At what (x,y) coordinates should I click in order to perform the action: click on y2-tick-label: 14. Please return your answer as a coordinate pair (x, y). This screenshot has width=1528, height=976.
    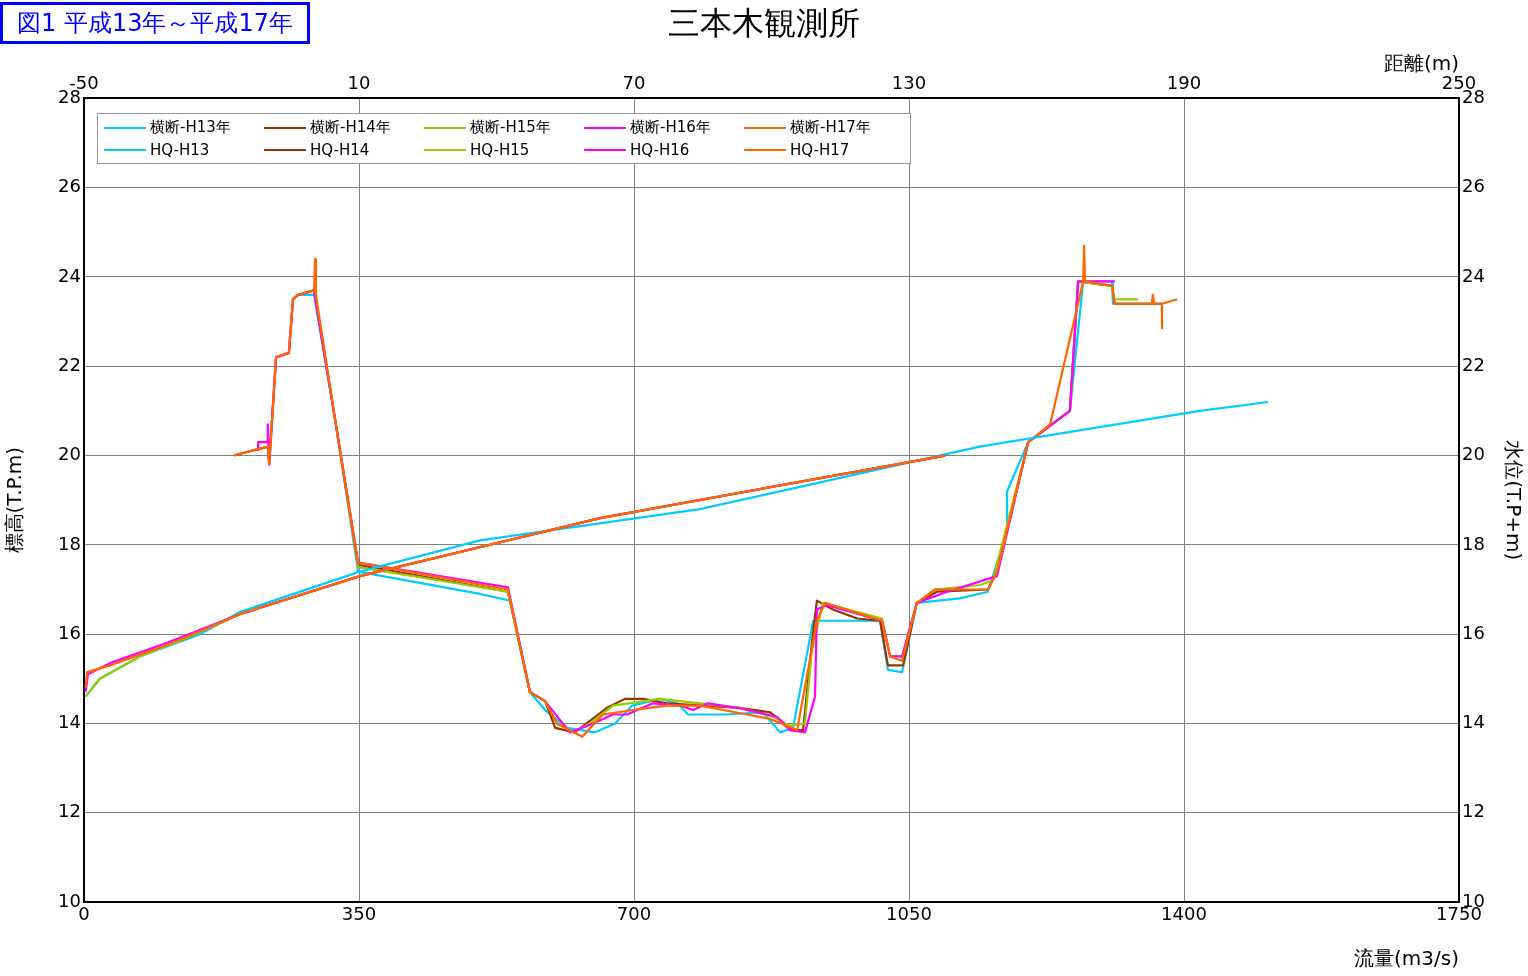
    Looking at the image, I should click on (1473, 722).